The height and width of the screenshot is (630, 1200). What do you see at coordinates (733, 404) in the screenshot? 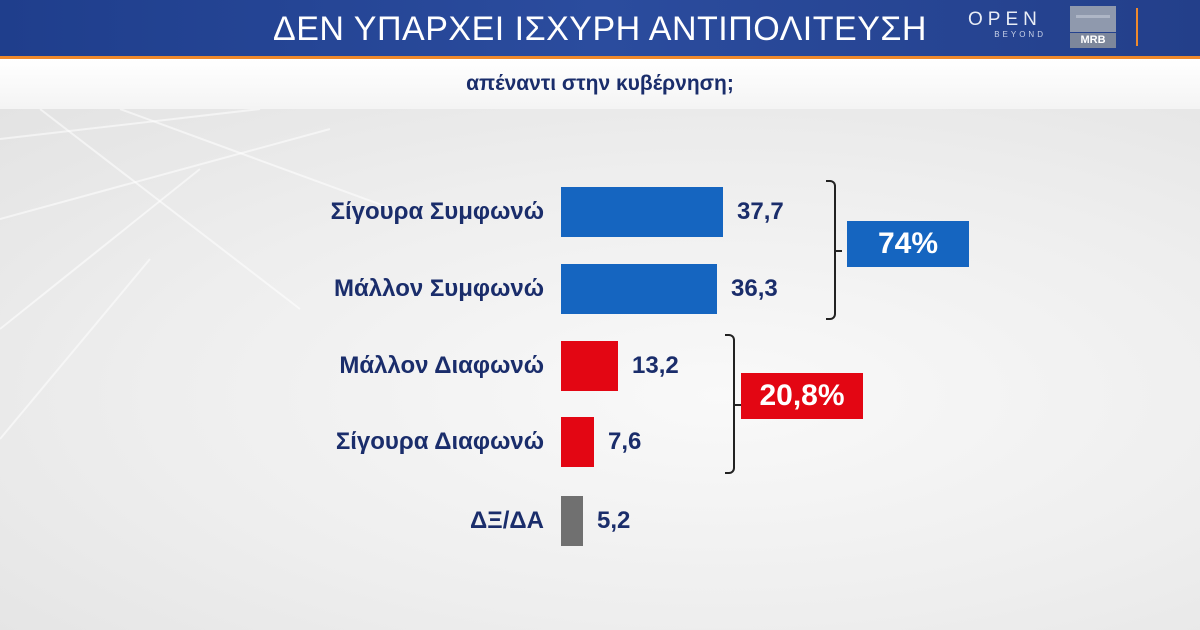
I see `group-bracket-disagree` at bounding box center [733, 404].